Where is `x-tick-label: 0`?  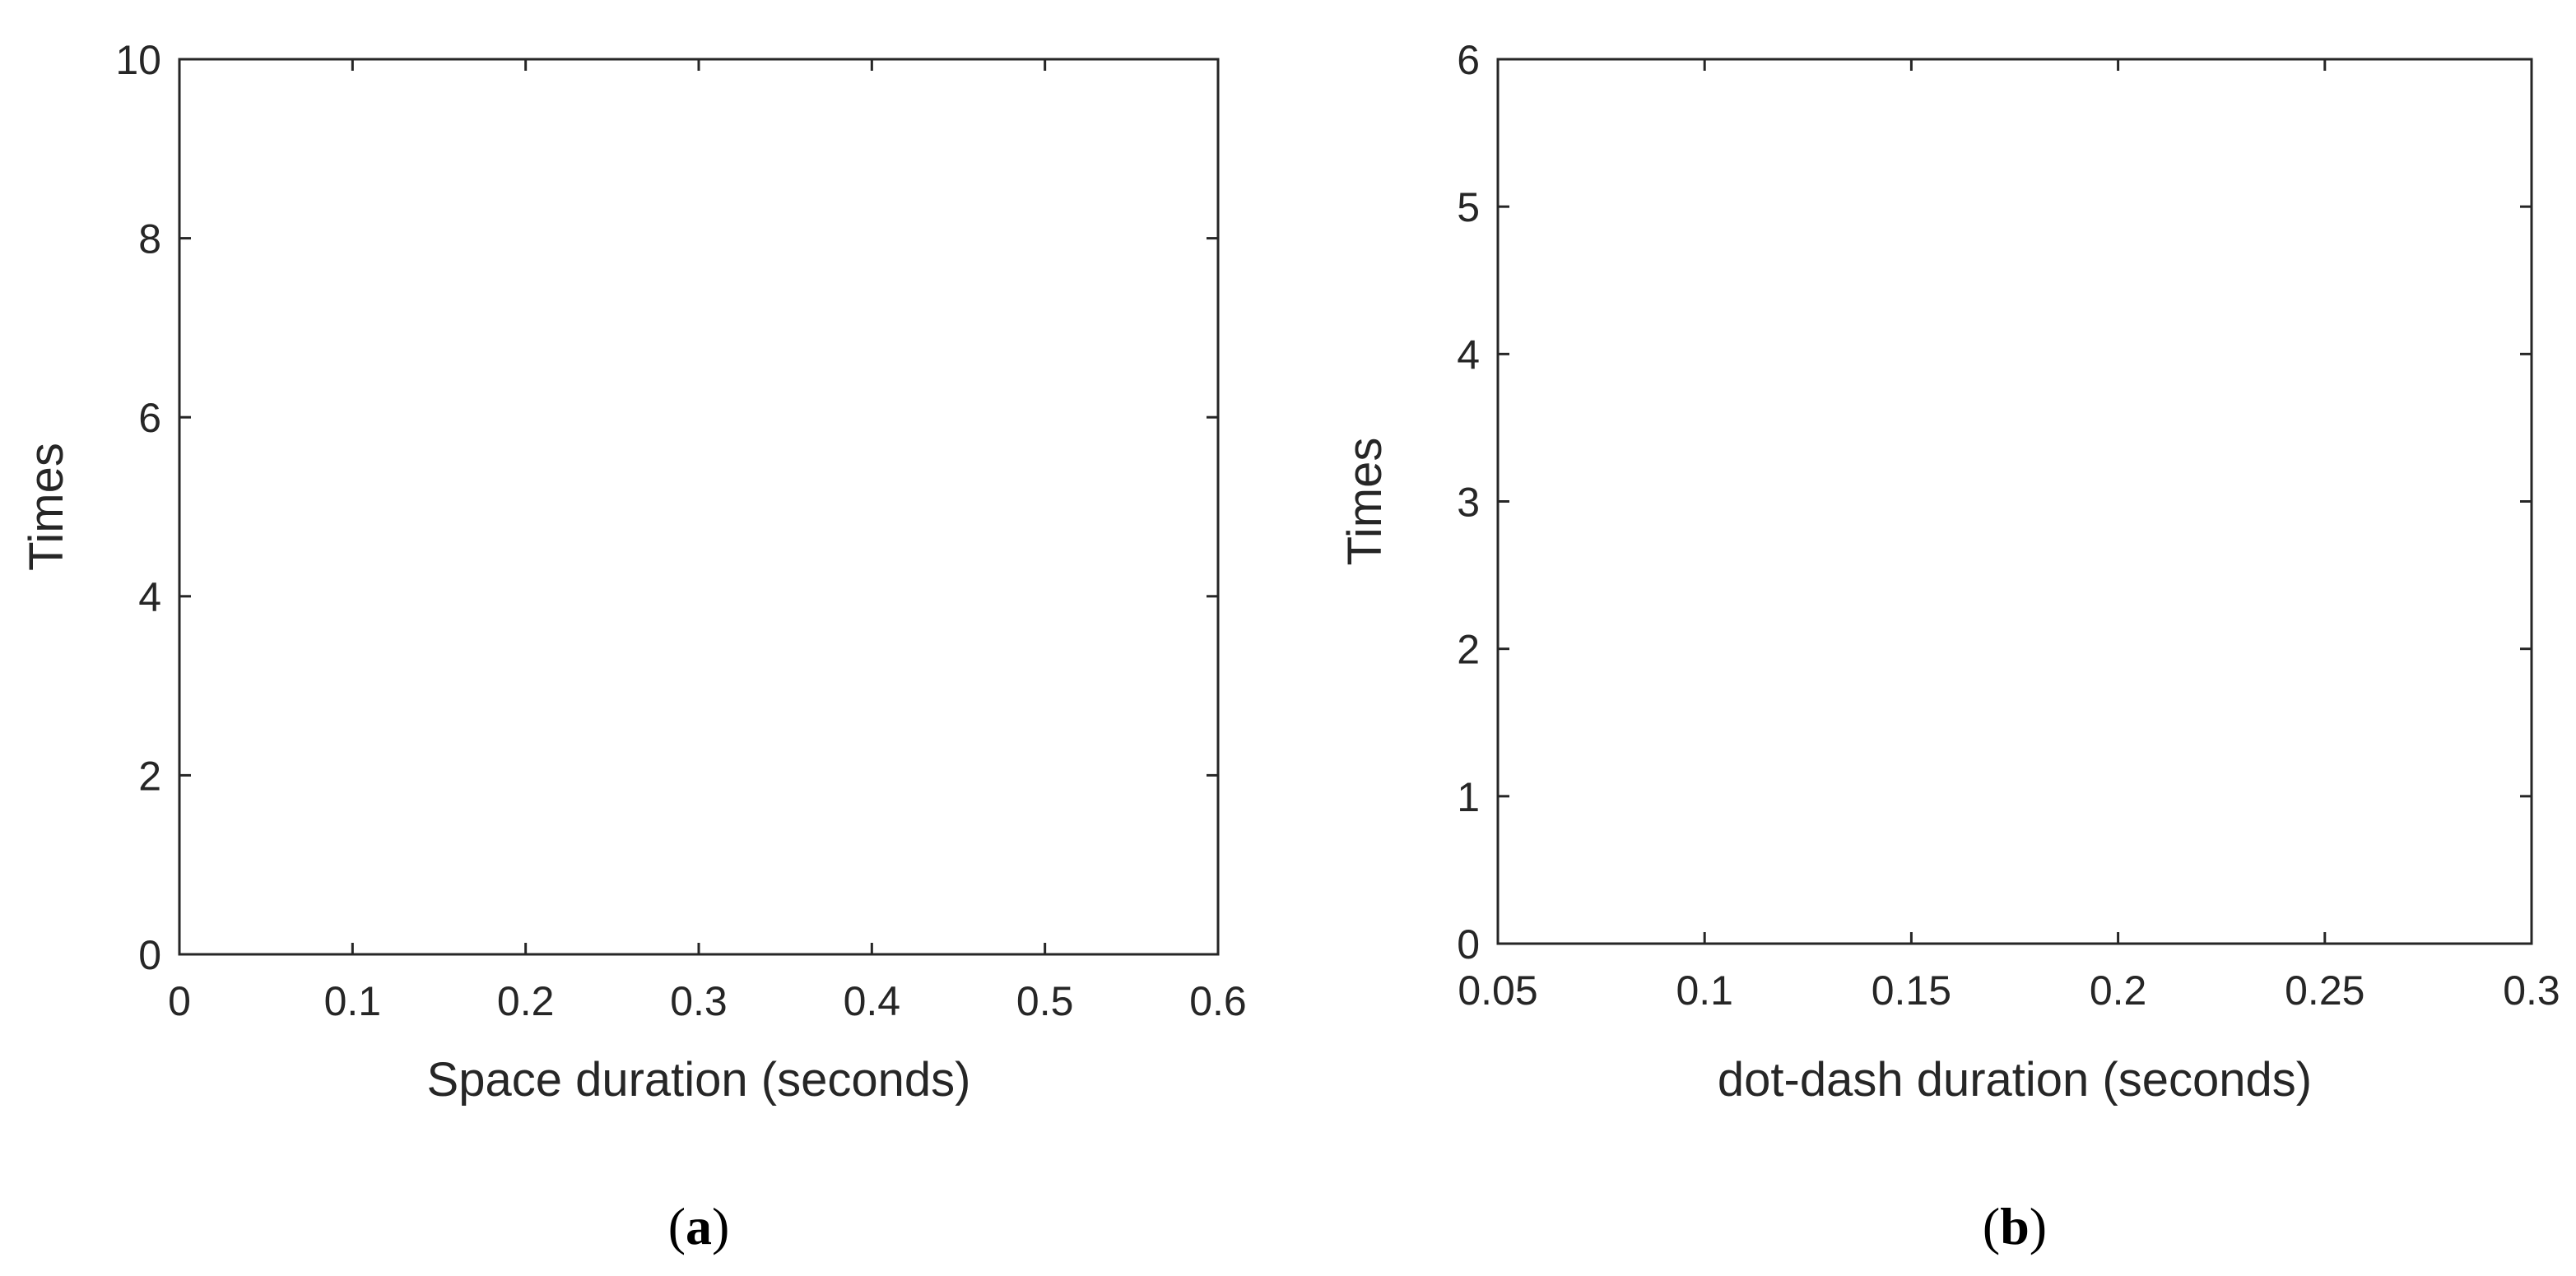
x-tick-label: 0 is located at coordinates (179, 1001).